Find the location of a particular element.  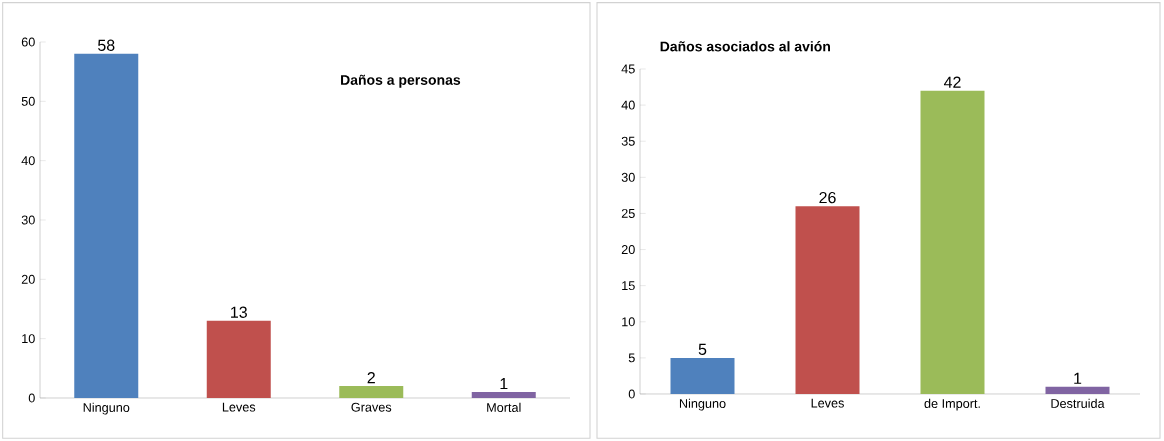

y-tick-label: 60 is located at coordinates (28, 42).